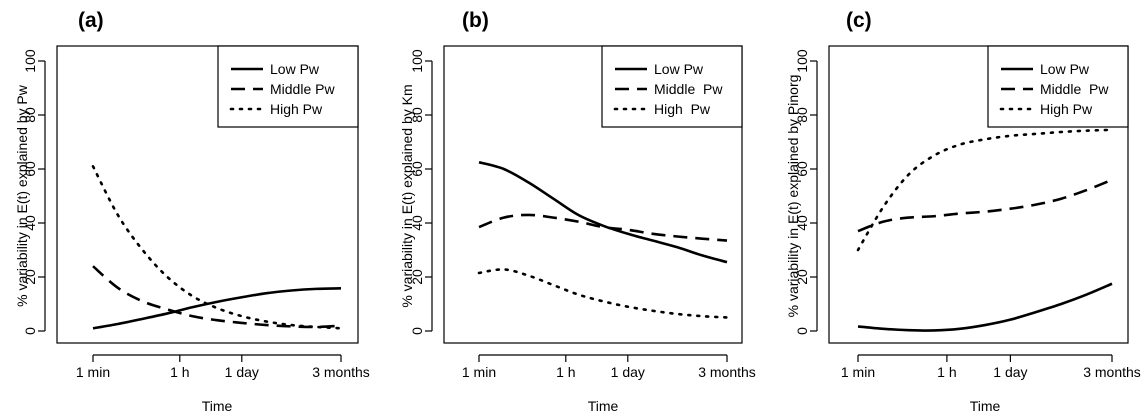 The height and width of the screenshot is (416, 1148). What do you see at coordinates (22, 195) in the screenshot?
I see `y-axis-label: % variability in E(t) explained by Pw` at bounding box center [22, 195].